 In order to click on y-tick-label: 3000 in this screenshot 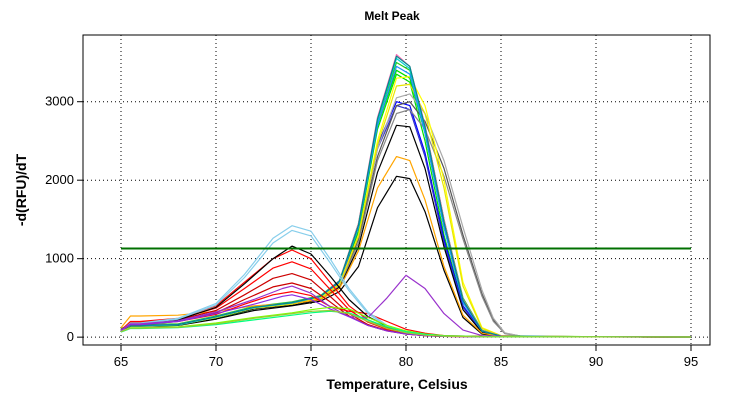, I will do `click(59, 101)`.